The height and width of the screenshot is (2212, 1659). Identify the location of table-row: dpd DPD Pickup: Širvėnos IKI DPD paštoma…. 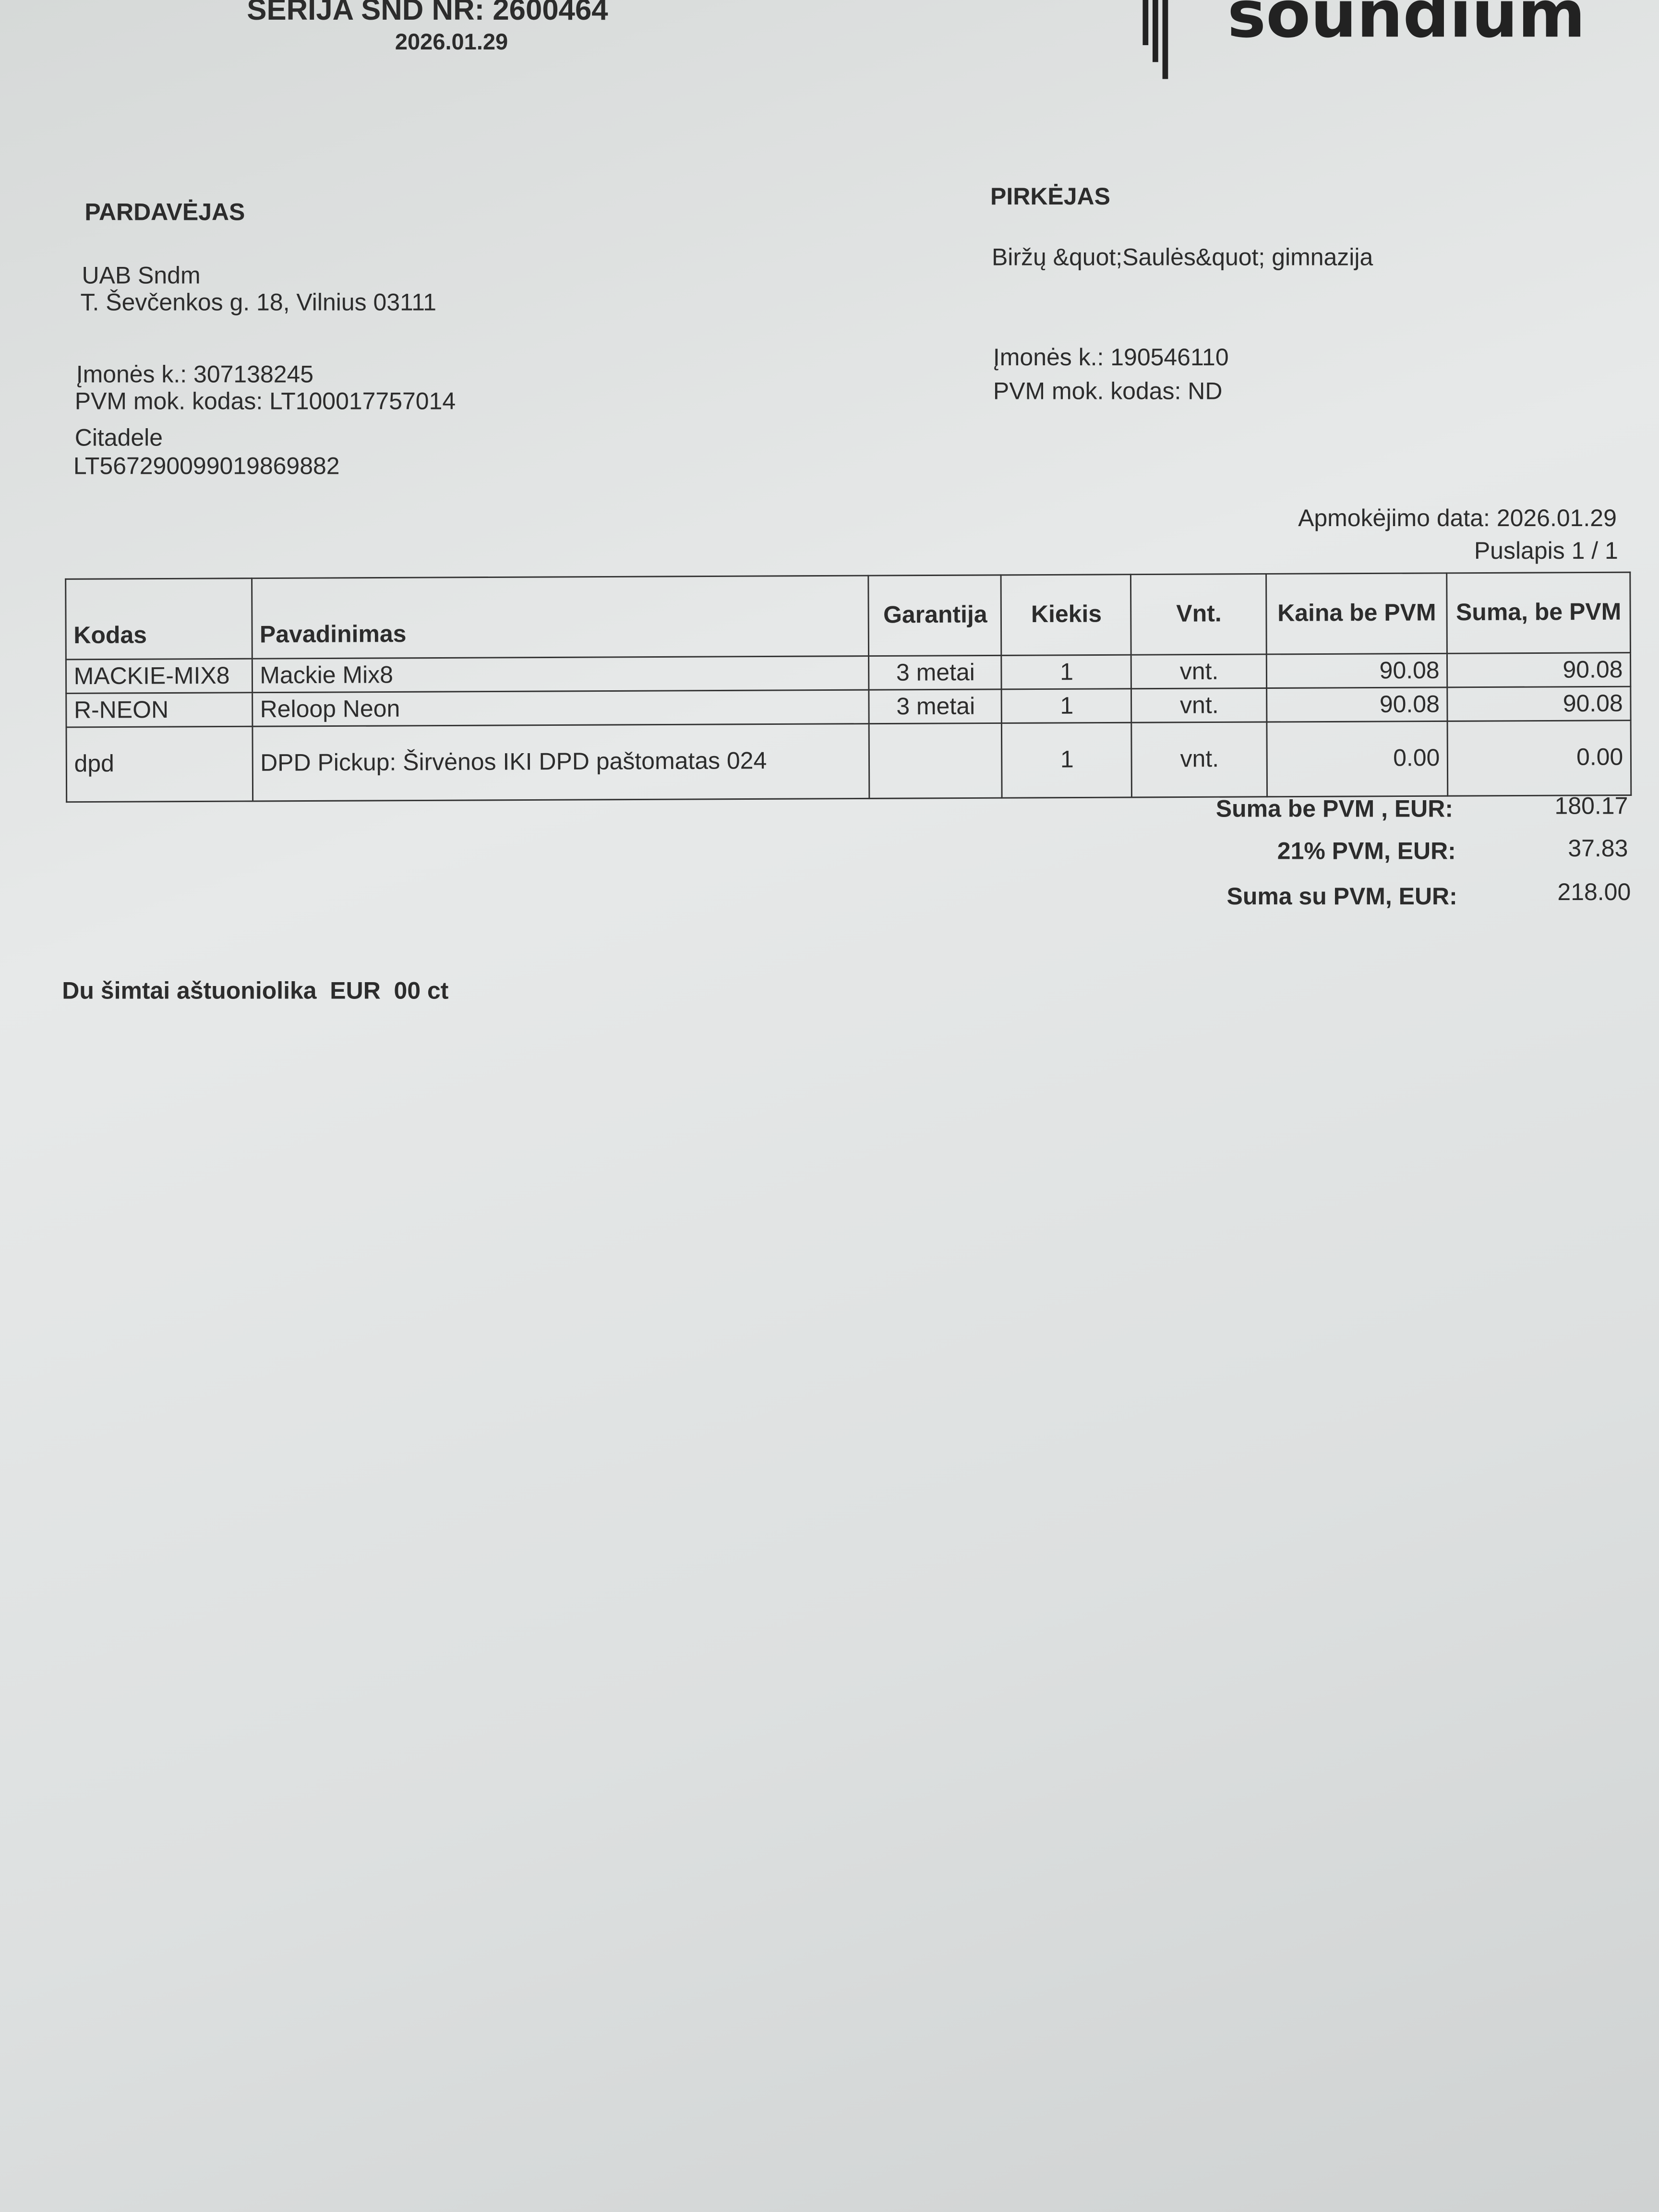
(848, 761).